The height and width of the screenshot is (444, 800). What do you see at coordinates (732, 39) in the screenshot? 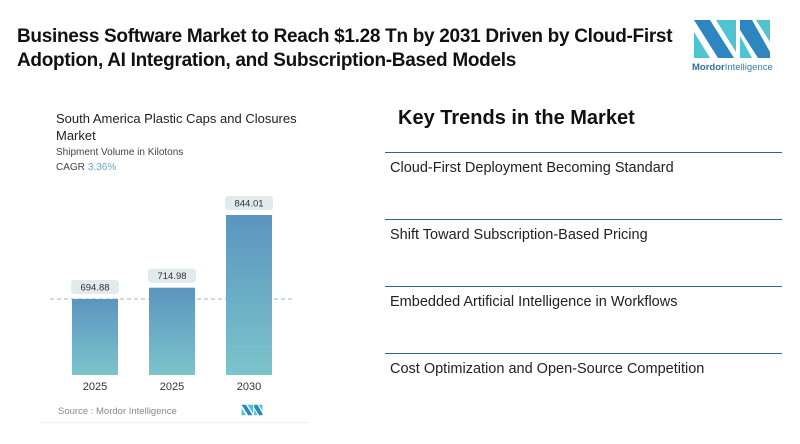
I see `logo-mark-icon` at bounding box center [732, 39].